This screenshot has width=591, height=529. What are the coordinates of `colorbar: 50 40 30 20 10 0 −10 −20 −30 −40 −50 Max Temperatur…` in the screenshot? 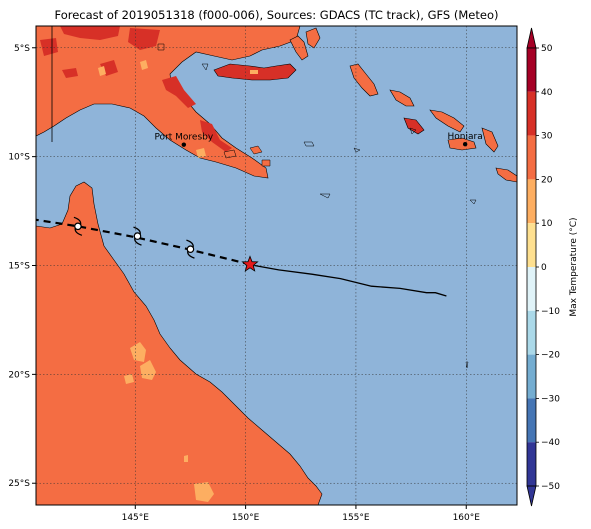 It's located at (552, 267).